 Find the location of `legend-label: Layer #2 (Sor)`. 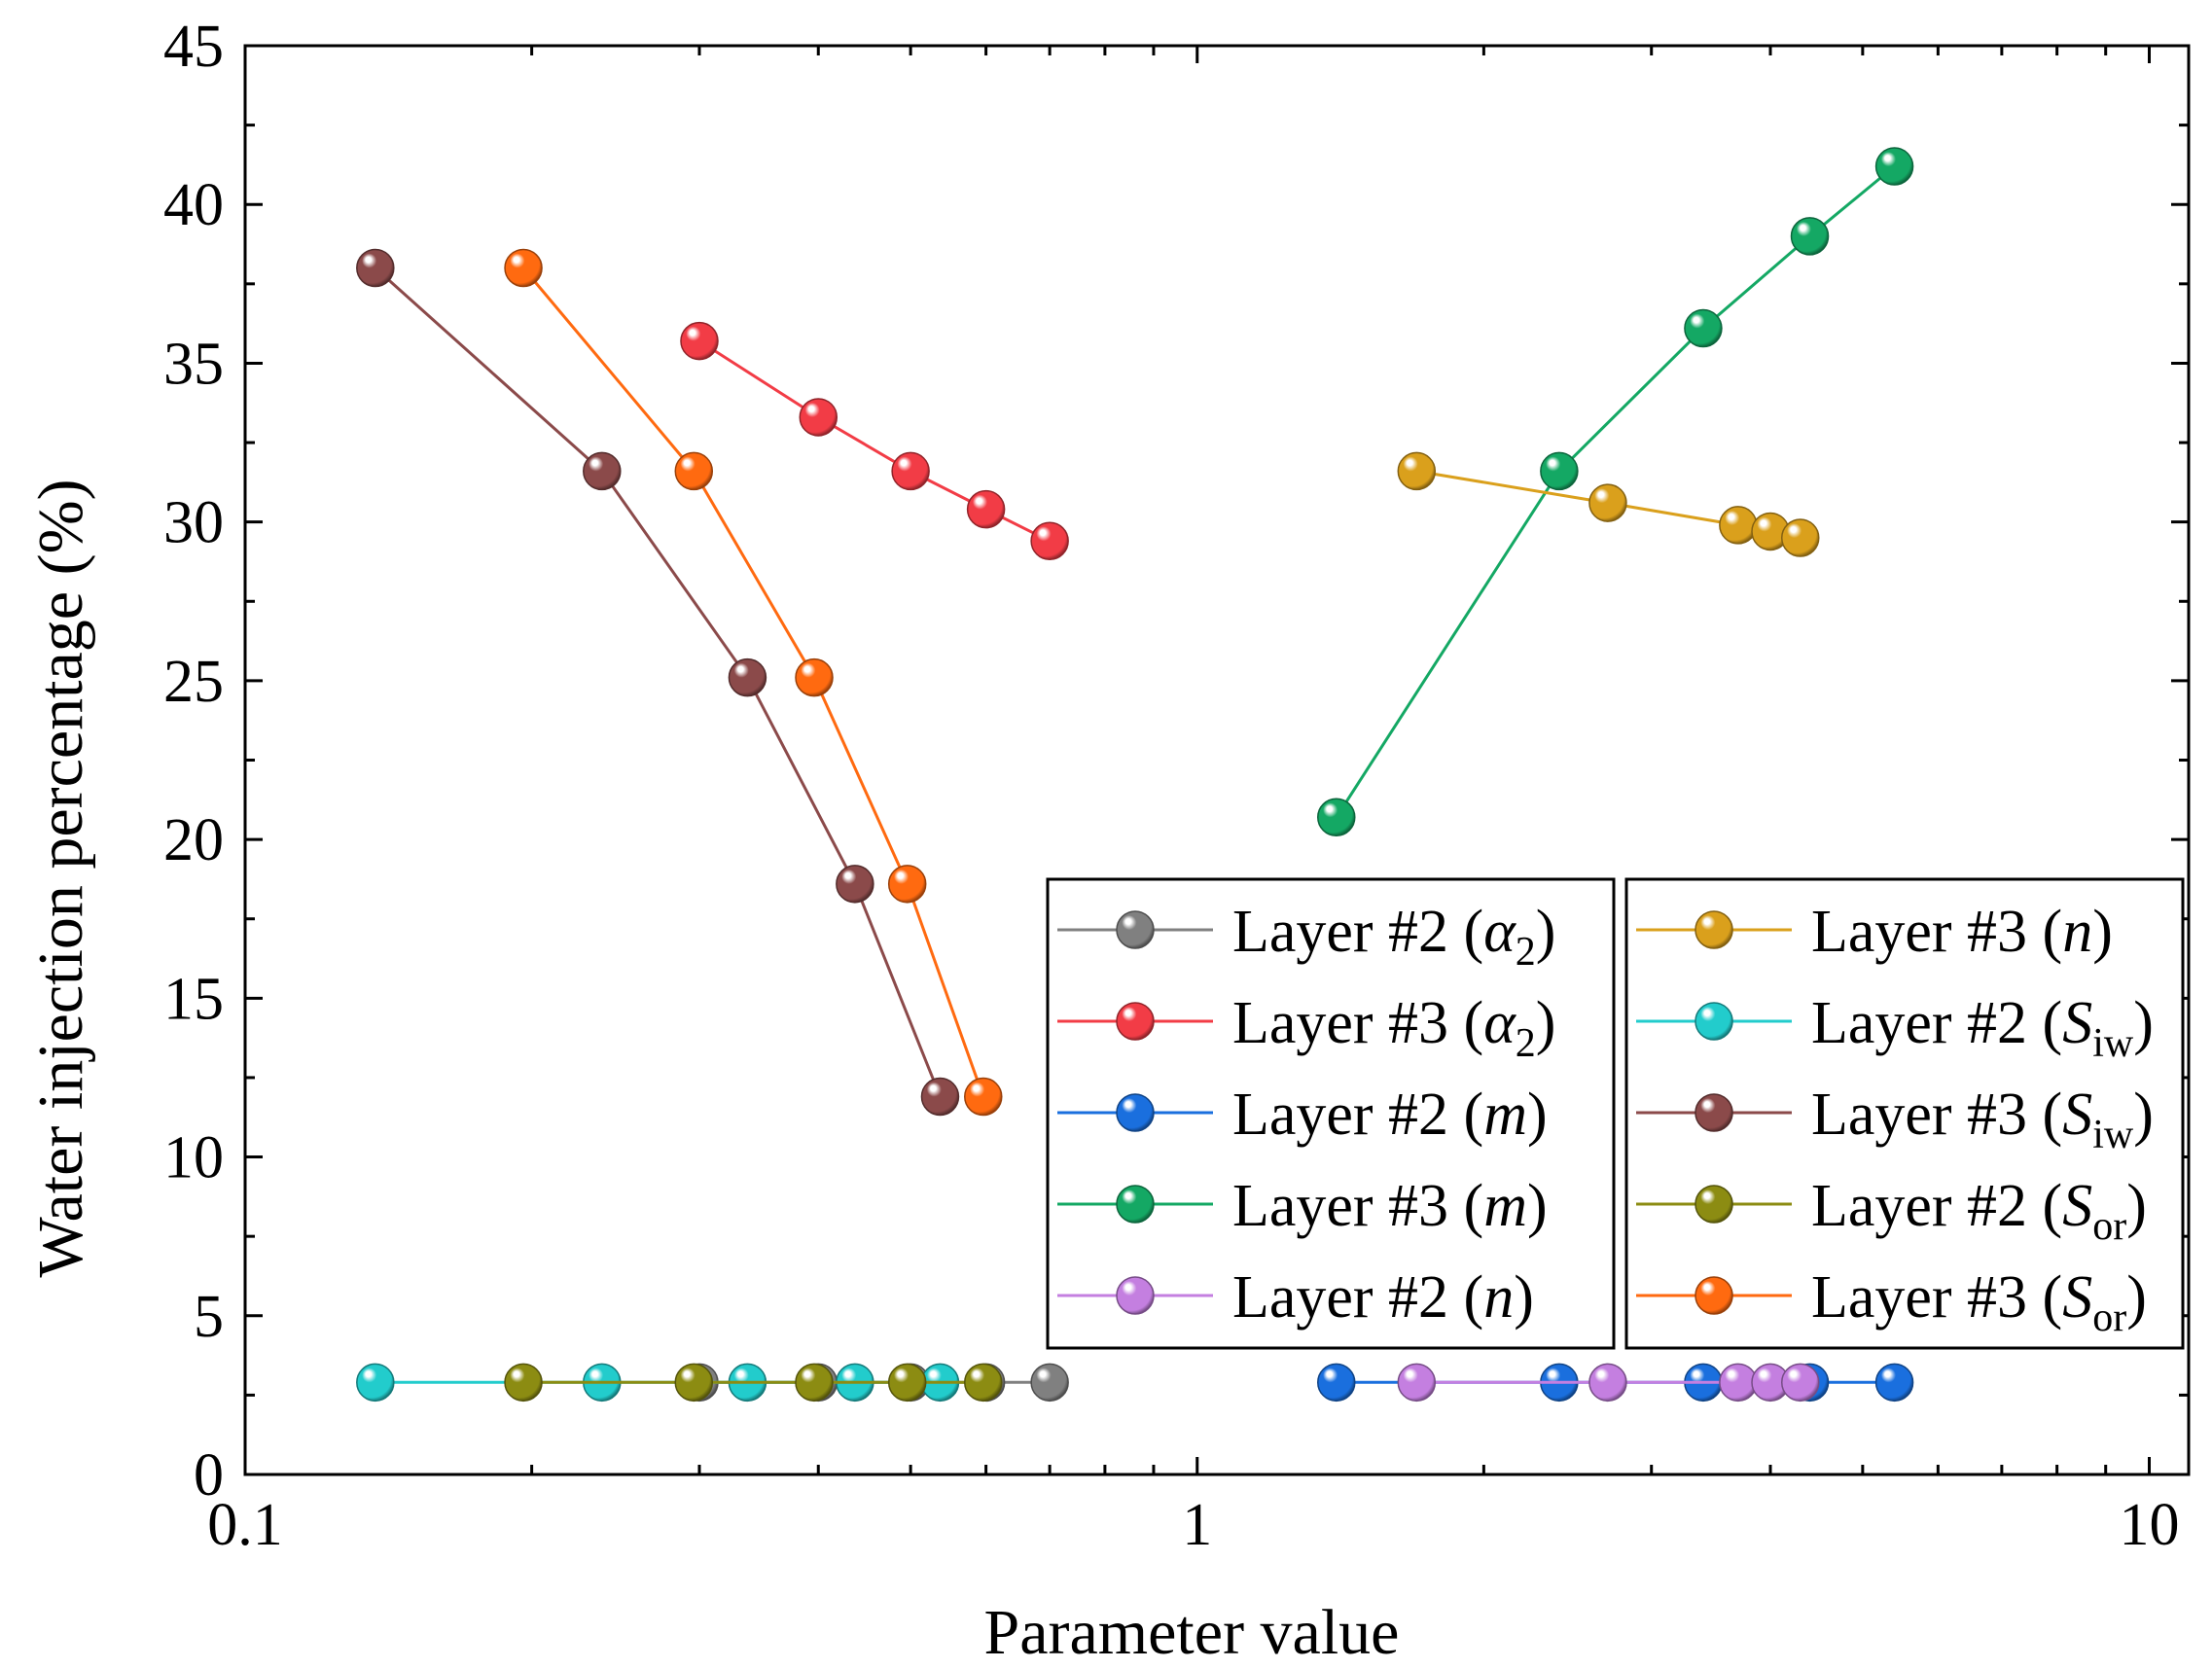

legend-label: Layer #2 (Sor) is located at coordinates (1979, 1211).